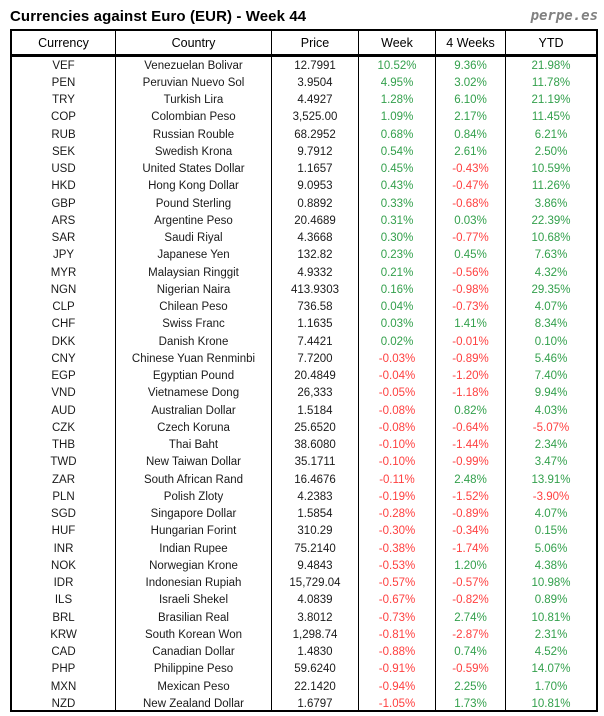 Image resolution: width=604 pixels, height=716 pixels. I want to click on price-cell: 1.4830, so click(315, 652).